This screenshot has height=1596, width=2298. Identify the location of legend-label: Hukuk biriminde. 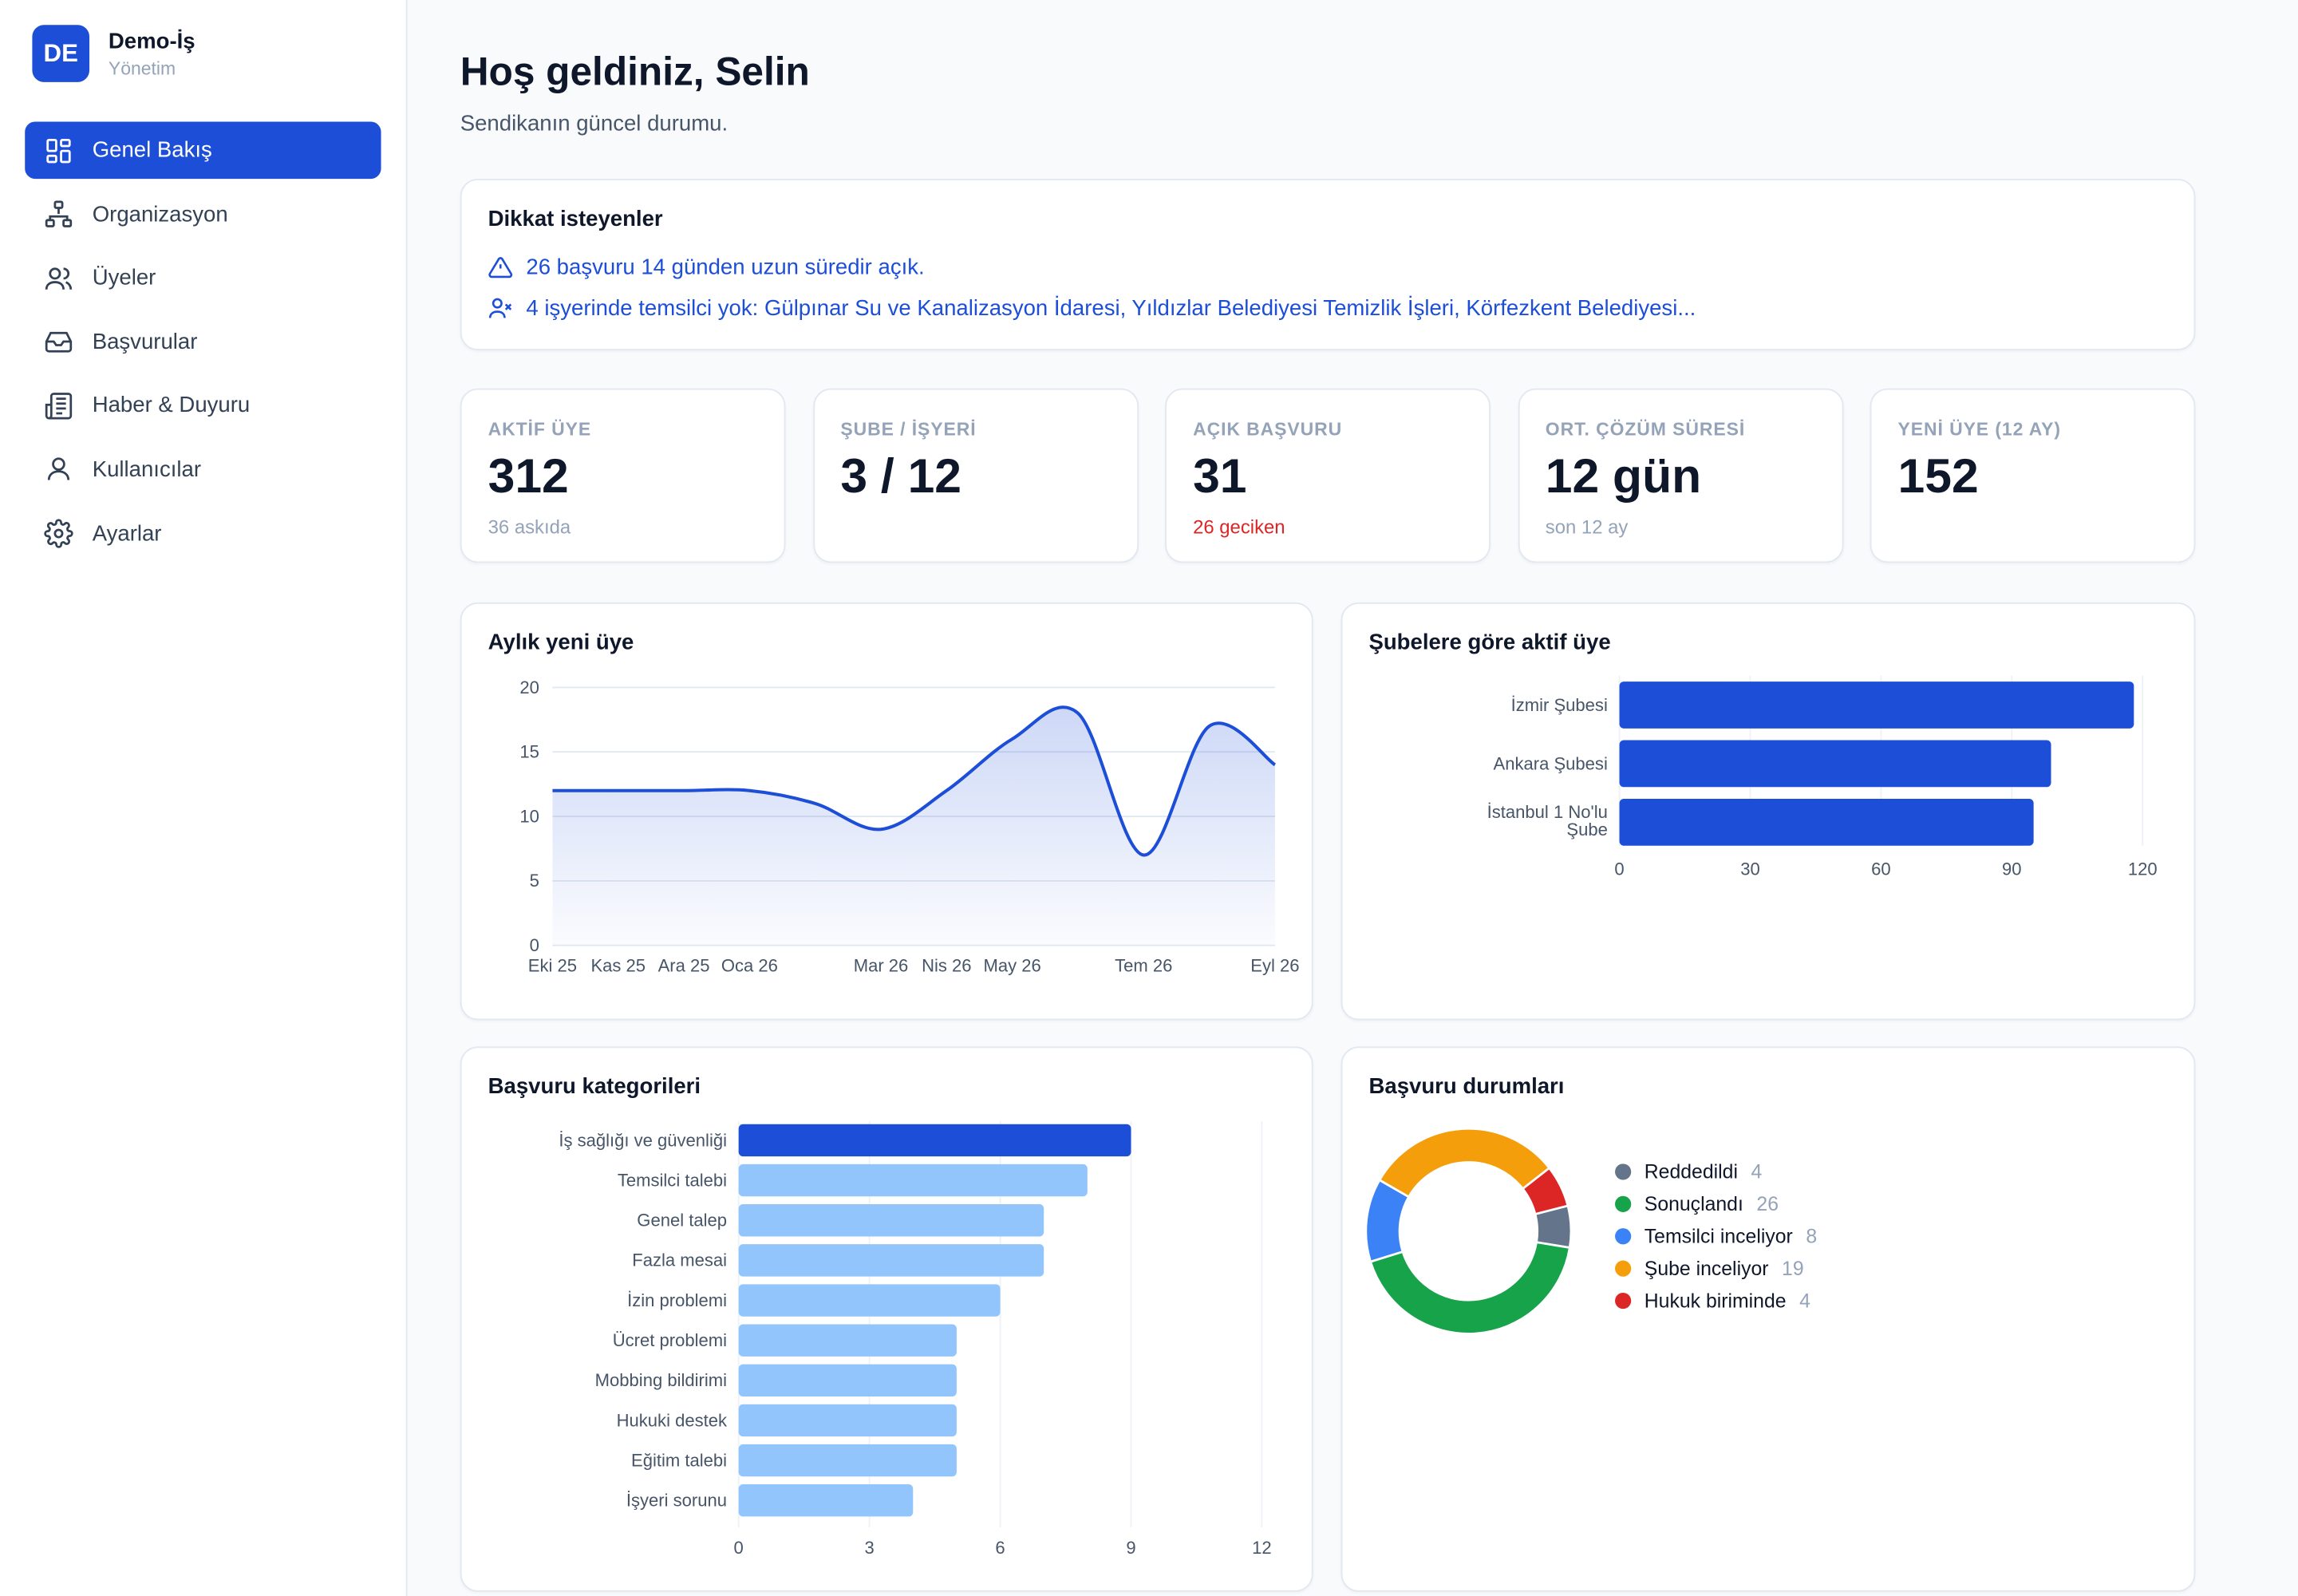
(1715, 1300).